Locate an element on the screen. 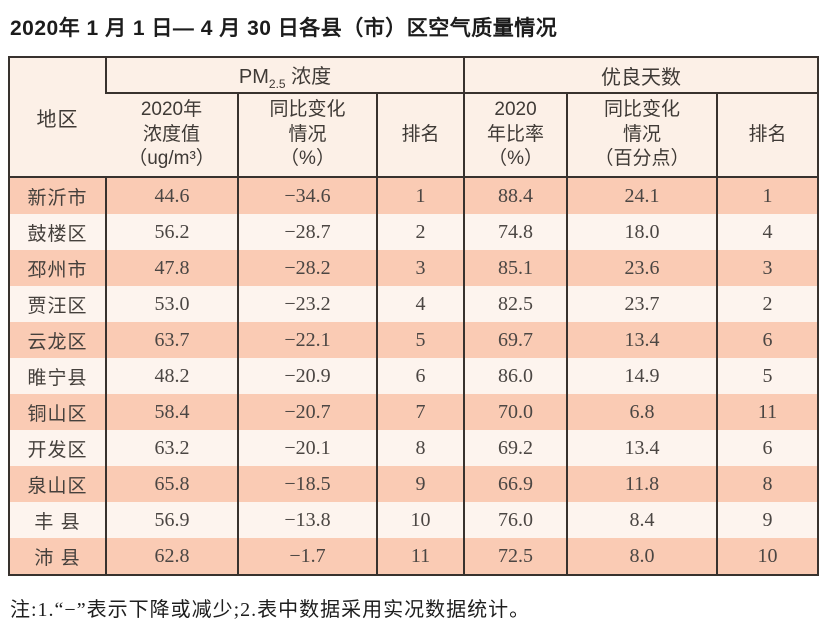 This screenshot has height=620, width=825. table-footnote: 注:1.“−”表示下降或减少;2.表中数据采用实况数据统计。 is located at coordinates (270, 609).